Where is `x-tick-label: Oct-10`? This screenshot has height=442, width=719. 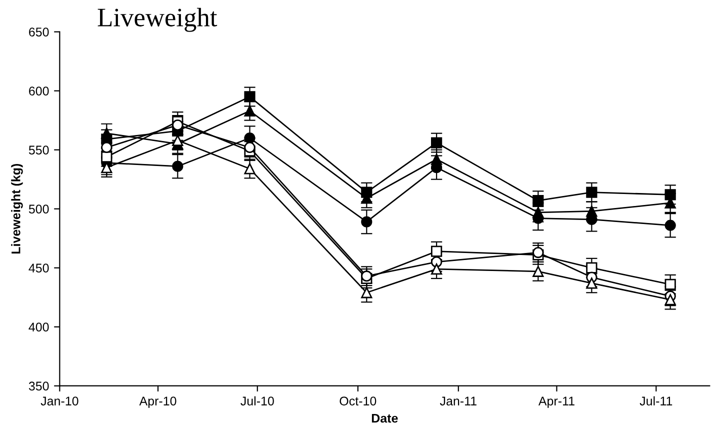
x-tick-label: Oct-10 is located at coordinates (358, 401).